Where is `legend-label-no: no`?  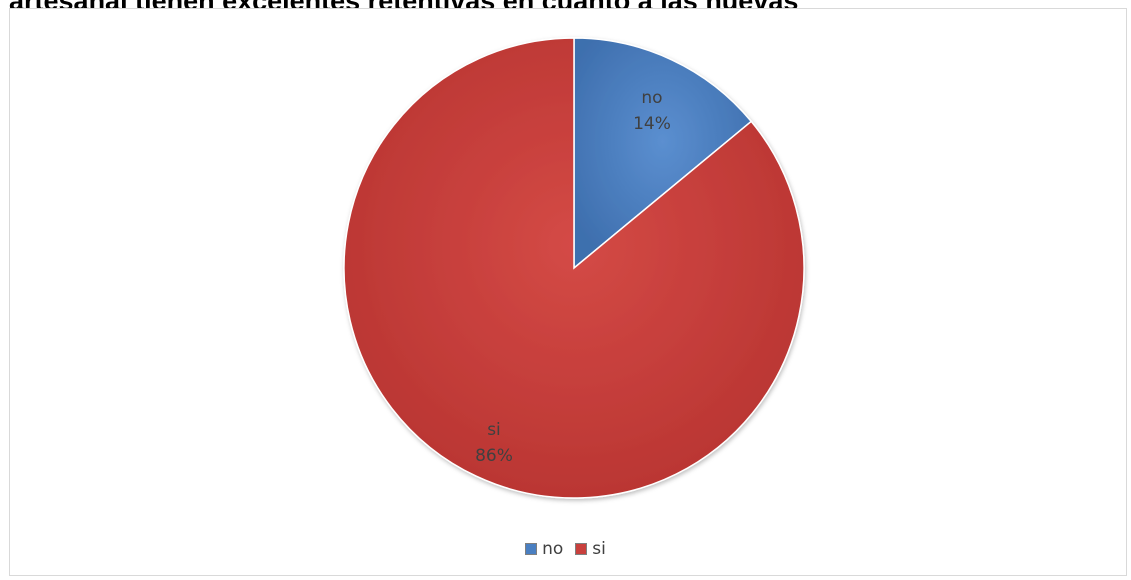
legend-label-no: no is located at coordinates (553, 549).